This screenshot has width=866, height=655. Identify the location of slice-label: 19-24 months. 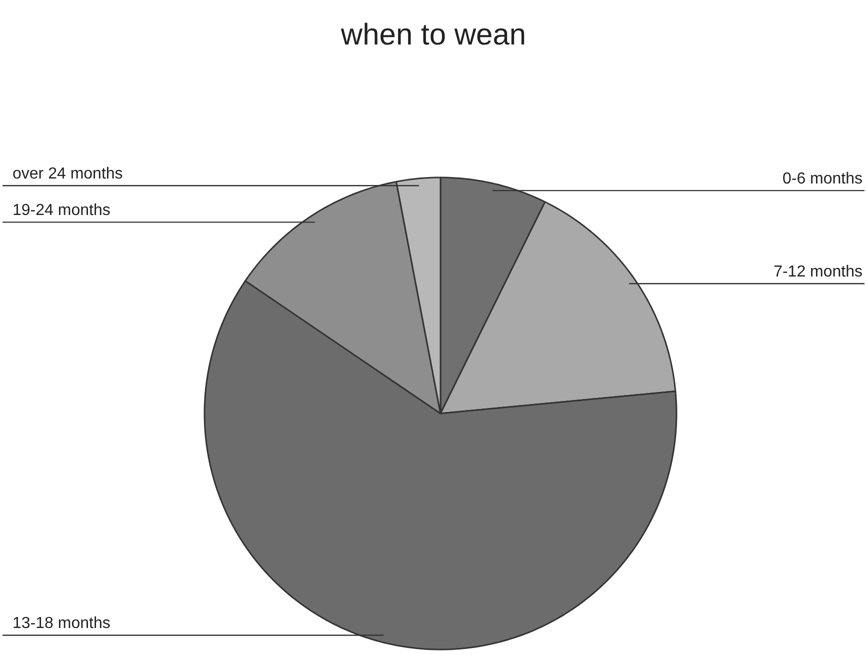
(61, 211).